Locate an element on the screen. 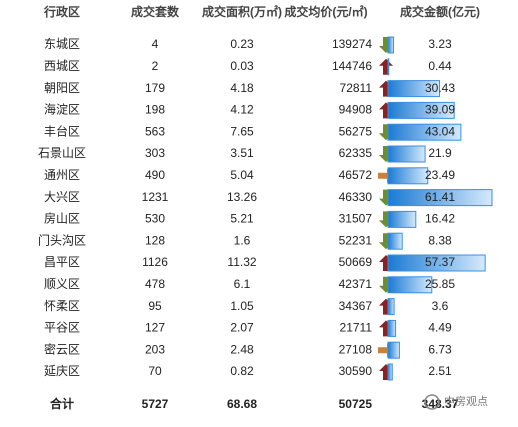 The image size is (518, 427). trend-arrow is located at coordinates (386, 66).